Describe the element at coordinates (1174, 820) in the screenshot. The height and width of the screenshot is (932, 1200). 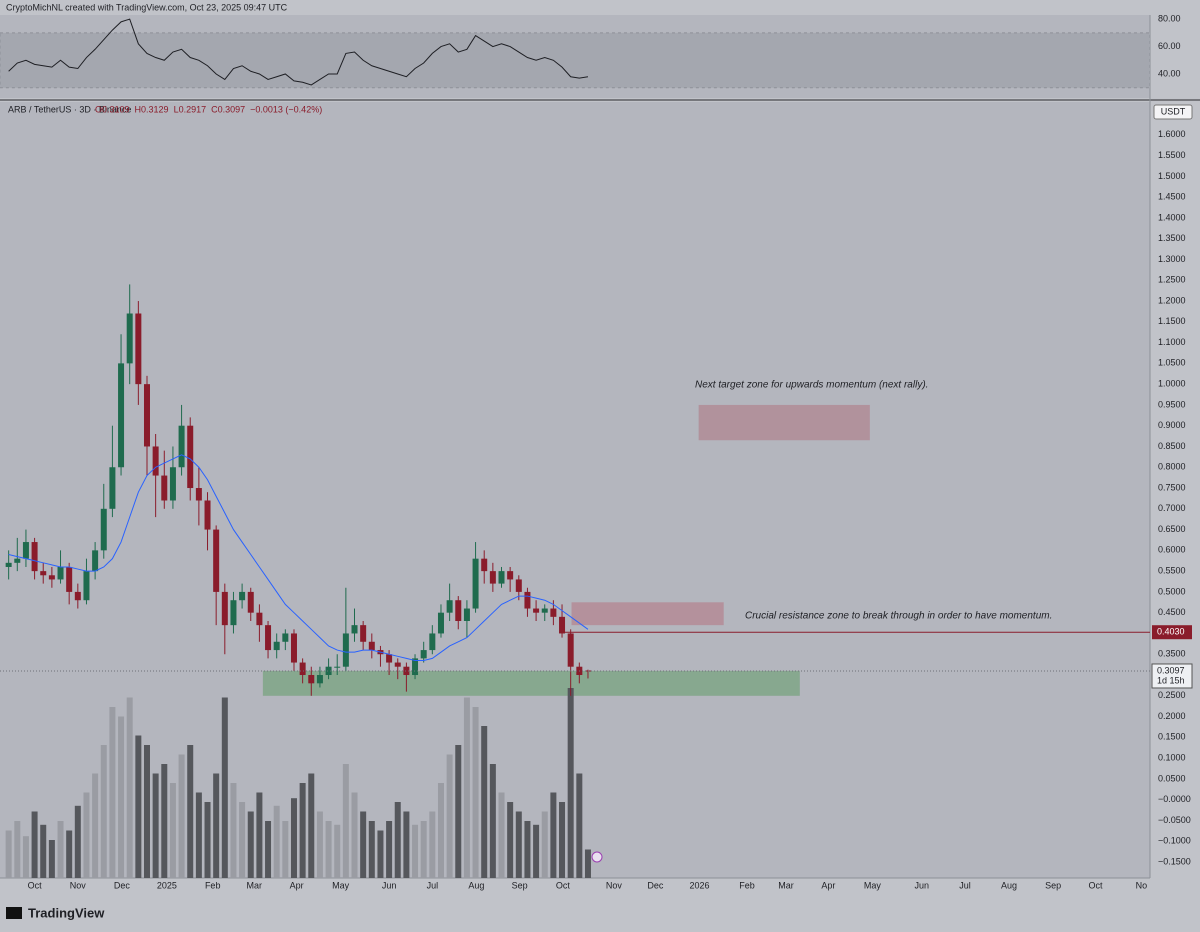
I see `y-tick-label: −0.0500` at that location.